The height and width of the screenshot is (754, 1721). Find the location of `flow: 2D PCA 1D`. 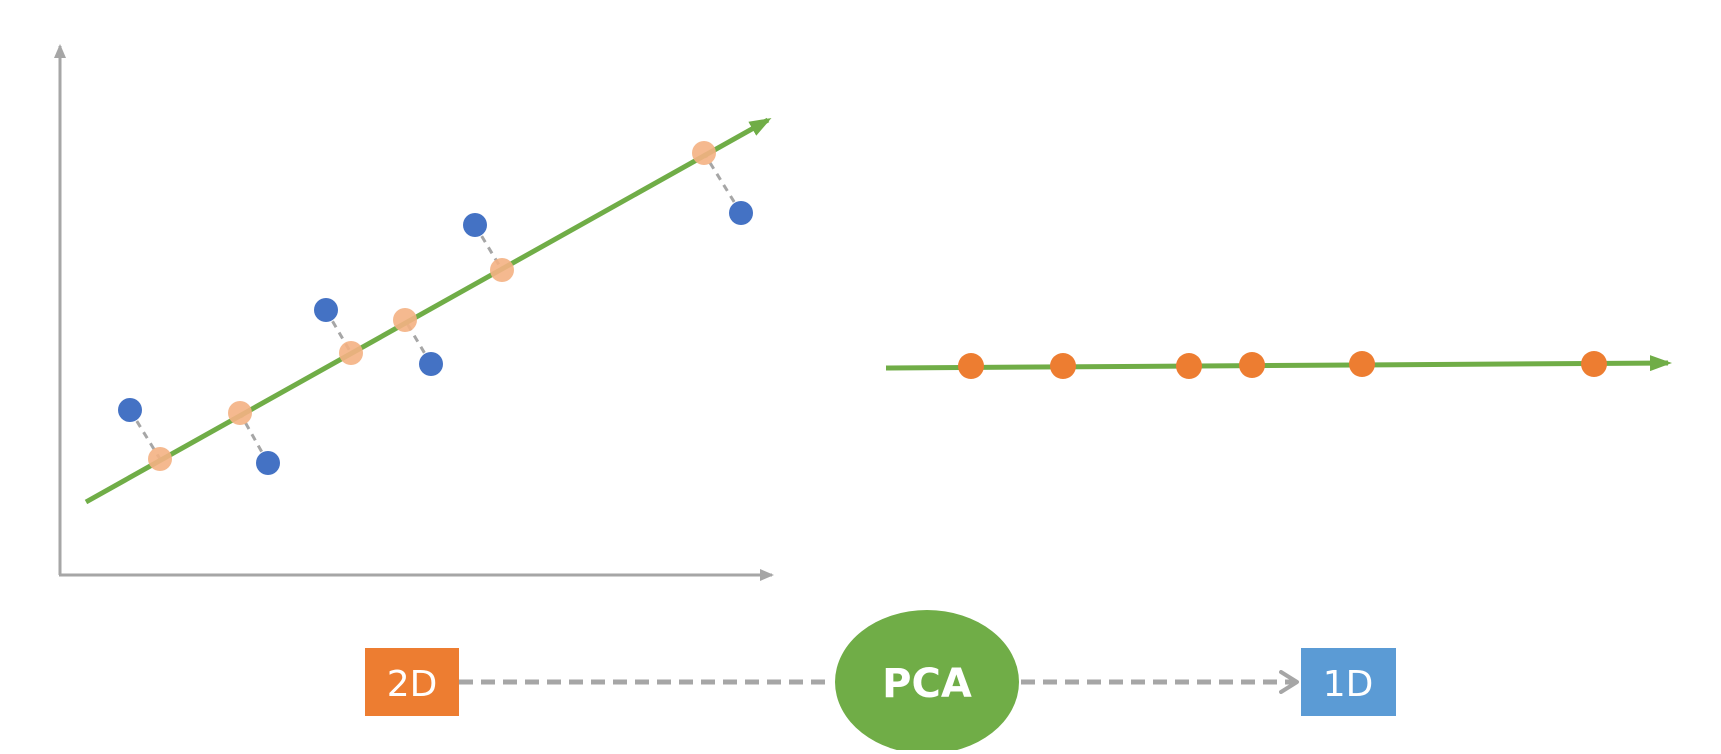

flow: 2D PCA 1D is located at coordinates (880, 682).